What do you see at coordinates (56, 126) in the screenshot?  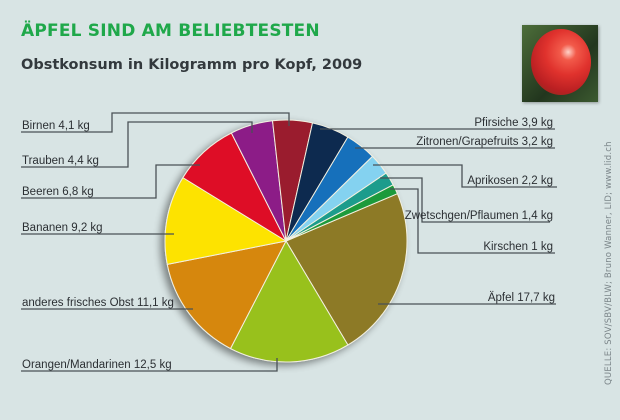 I see `label-birnen: Birnen 4,1 kg` at bounding box center [56, 126].